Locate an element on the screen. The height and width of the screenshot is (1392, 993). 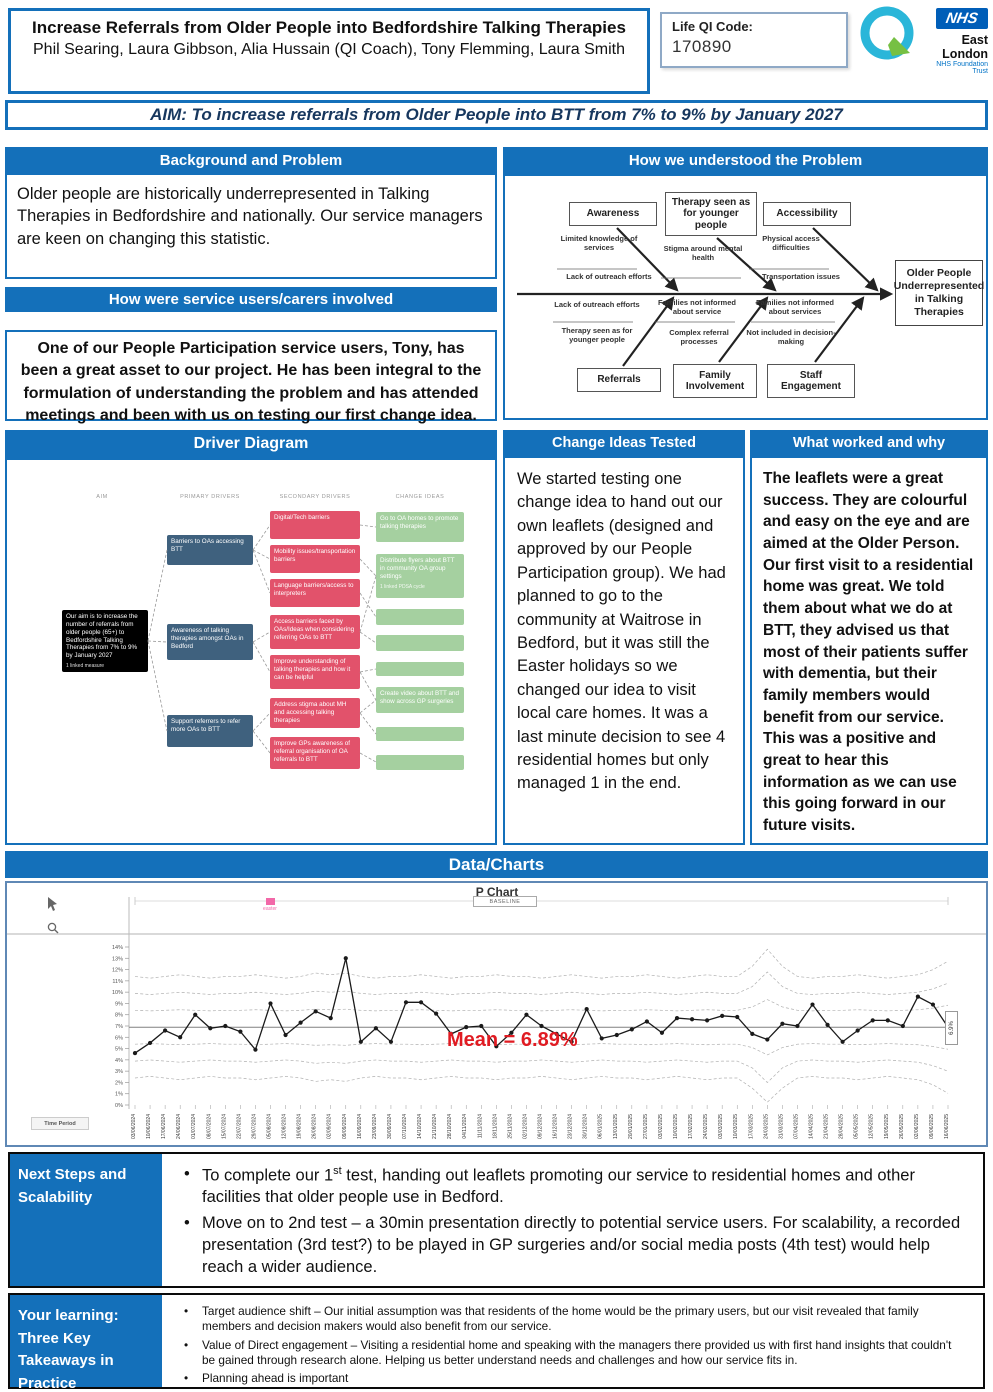
svg-text: 26/08/2024 is located at coordinates (315, 1126).